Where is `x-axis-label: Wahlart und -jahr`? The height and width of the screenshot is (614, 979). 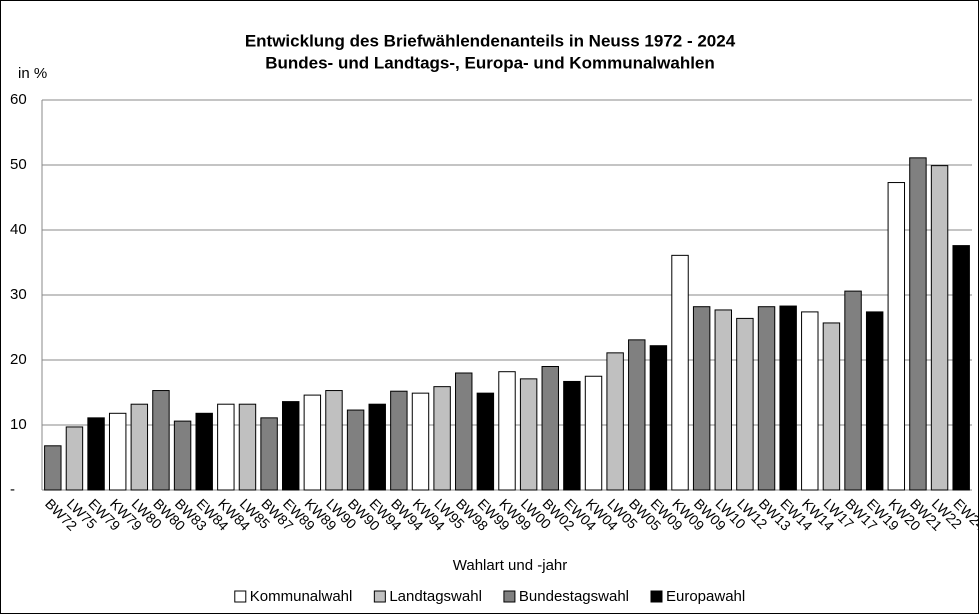 x-axis-label: Wahlart und -jahr is located at coordinates (510, 565).